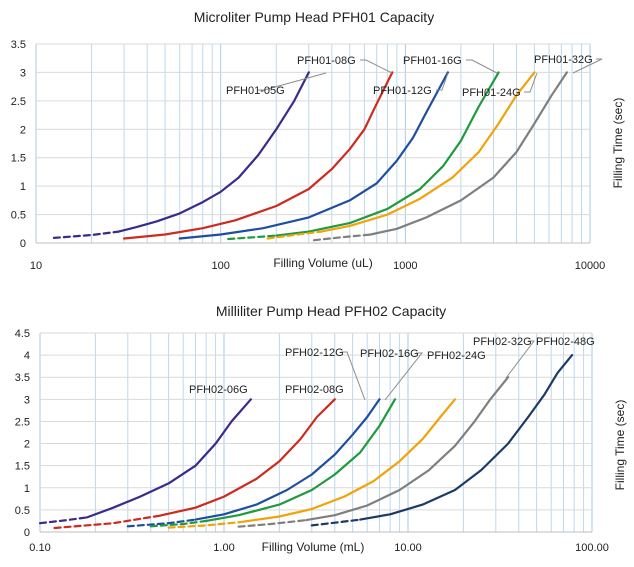 This screenshot has width=634, height=567. What do you see at coordinates (408, 548) in the screenshot?
I see `x-tick-label: 10.00` at bounding box center [408, 548].